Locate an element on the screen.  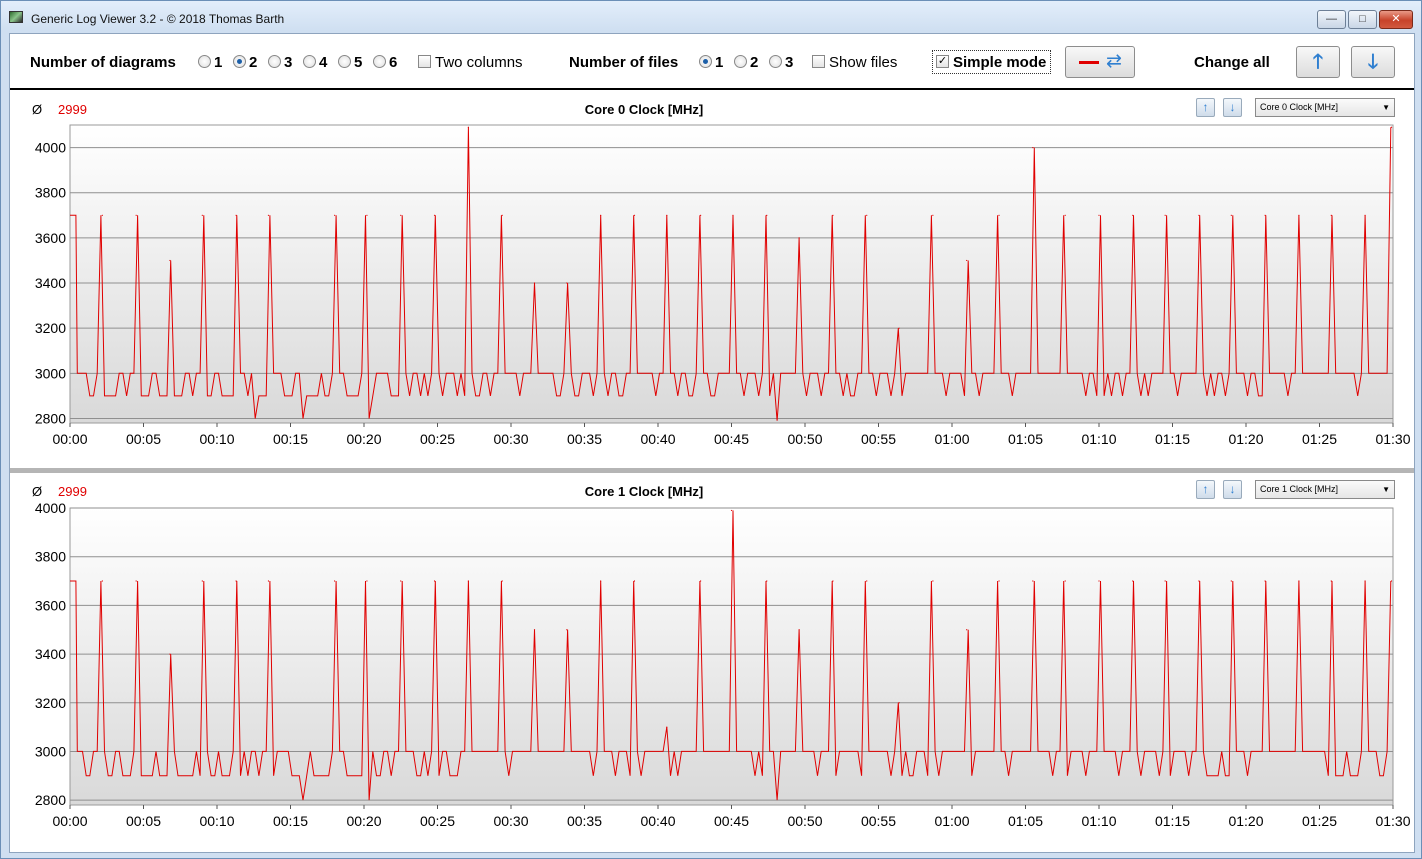
x-tick-label: 01:05 is located at coordinates (1025, 439).